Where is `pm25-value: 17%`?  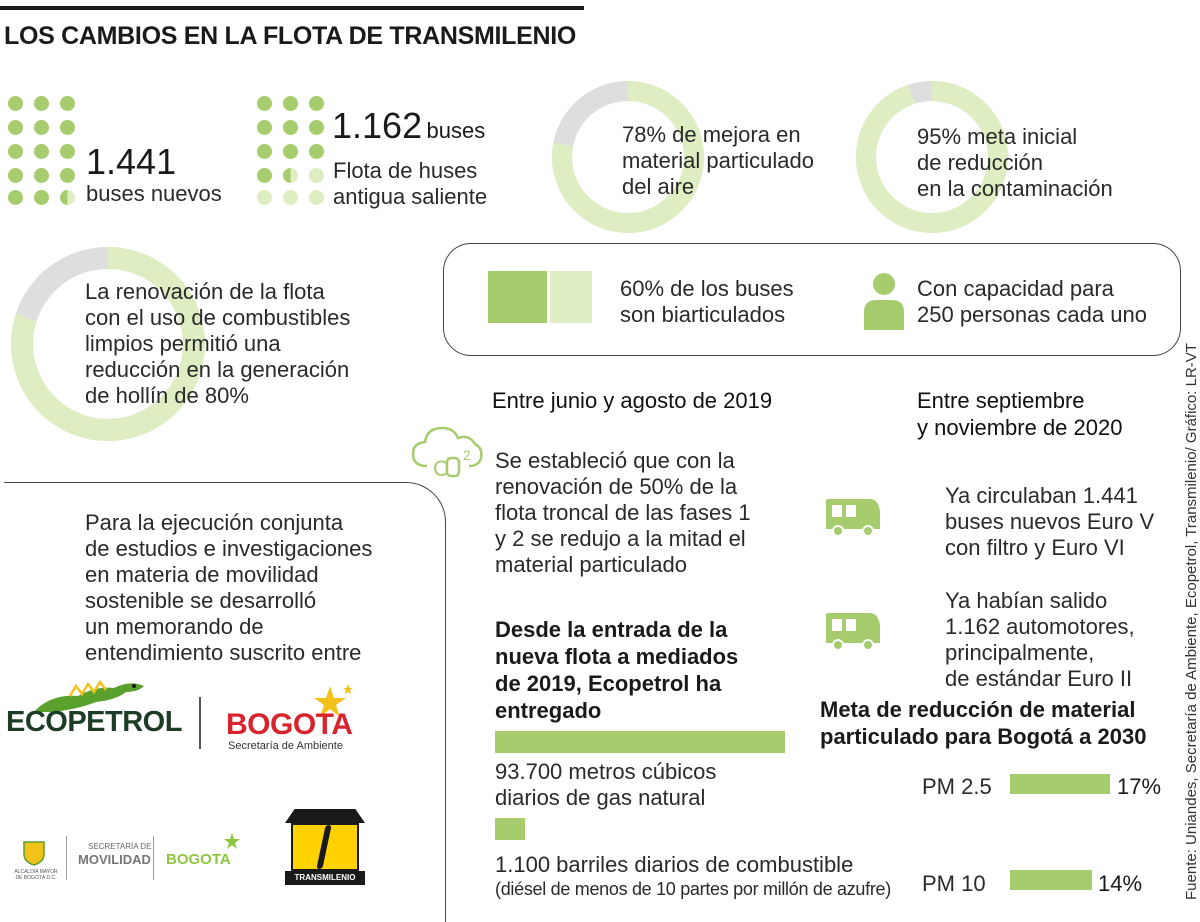 pm25-value: 17% is located at coordinates (1139, 786).